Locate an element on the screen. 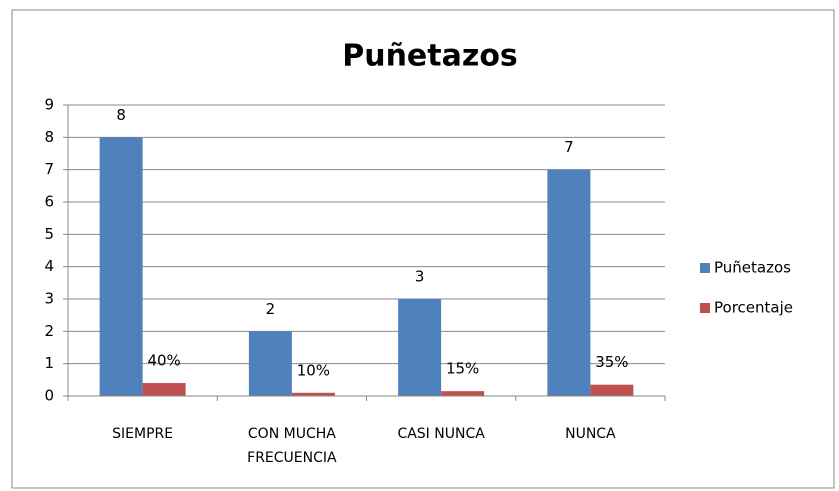  legend-label: Puñetazos is located at coordinates (752, 268).